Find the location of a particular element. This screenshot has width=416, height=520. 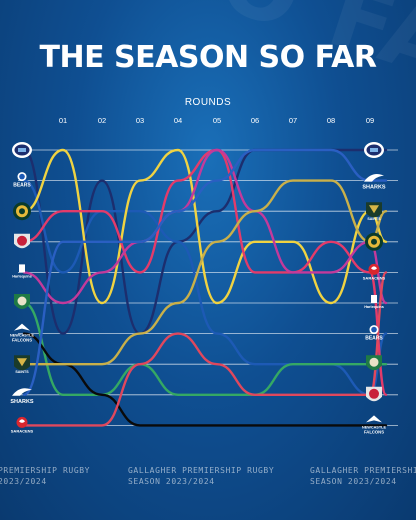

x-tick-labels: 01 02 03 04 05 06 07 08 09 is located at coordinates (216, 120).